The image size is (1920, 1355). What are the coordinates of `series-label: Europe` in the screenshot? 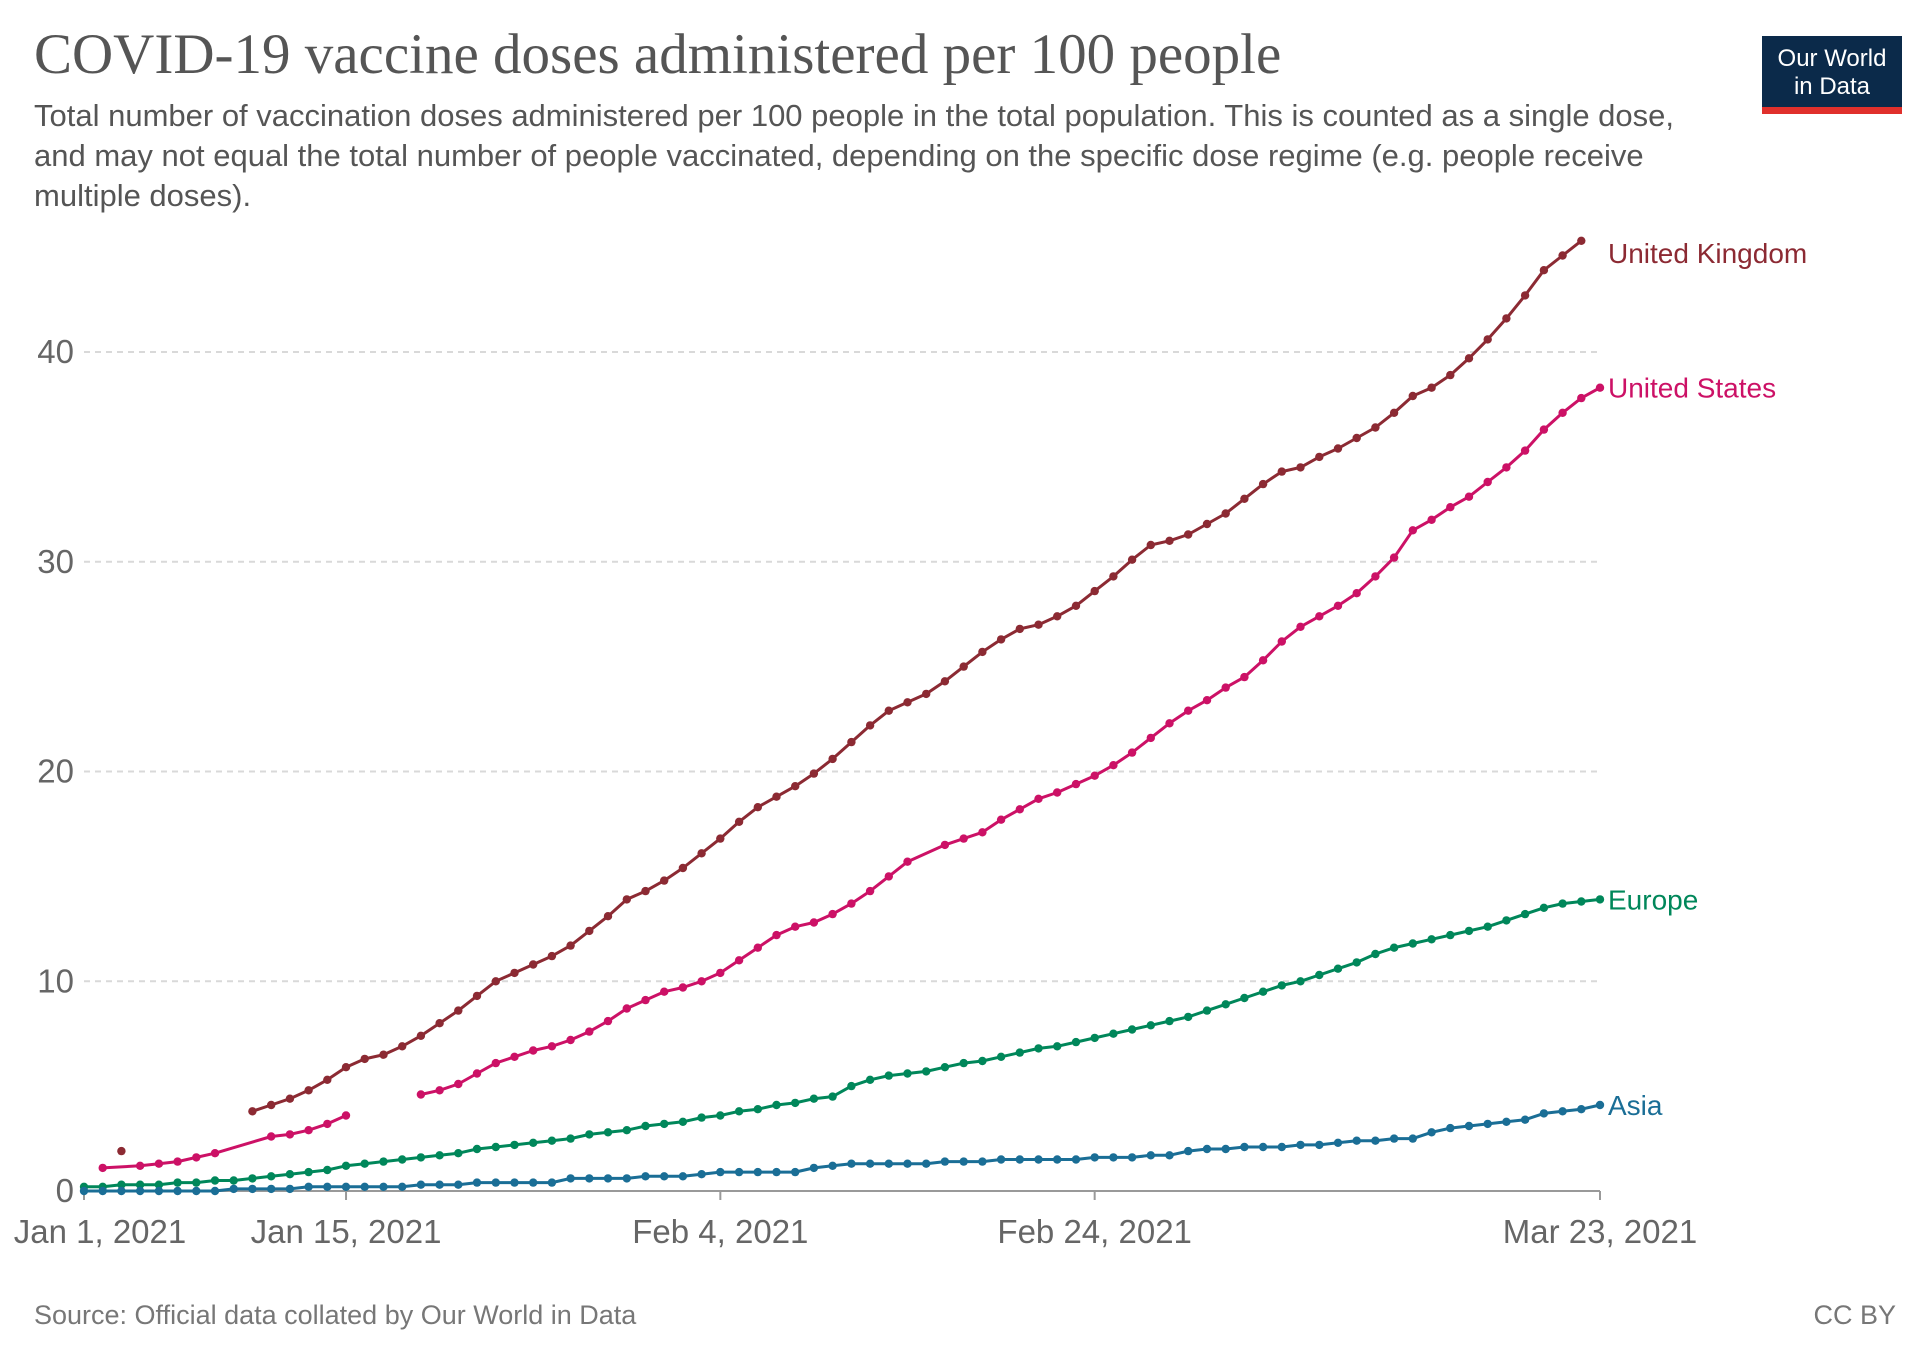 It's located at (1653, 899).